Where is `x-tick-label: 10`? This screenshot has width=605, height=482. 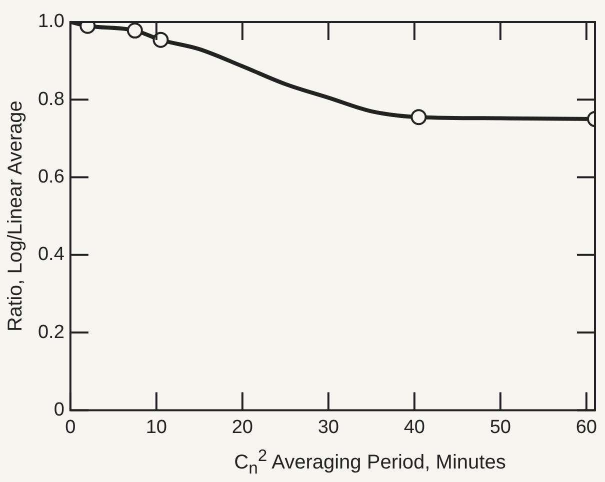 x-tick-label: 10 is located at coordinates (156, 427).